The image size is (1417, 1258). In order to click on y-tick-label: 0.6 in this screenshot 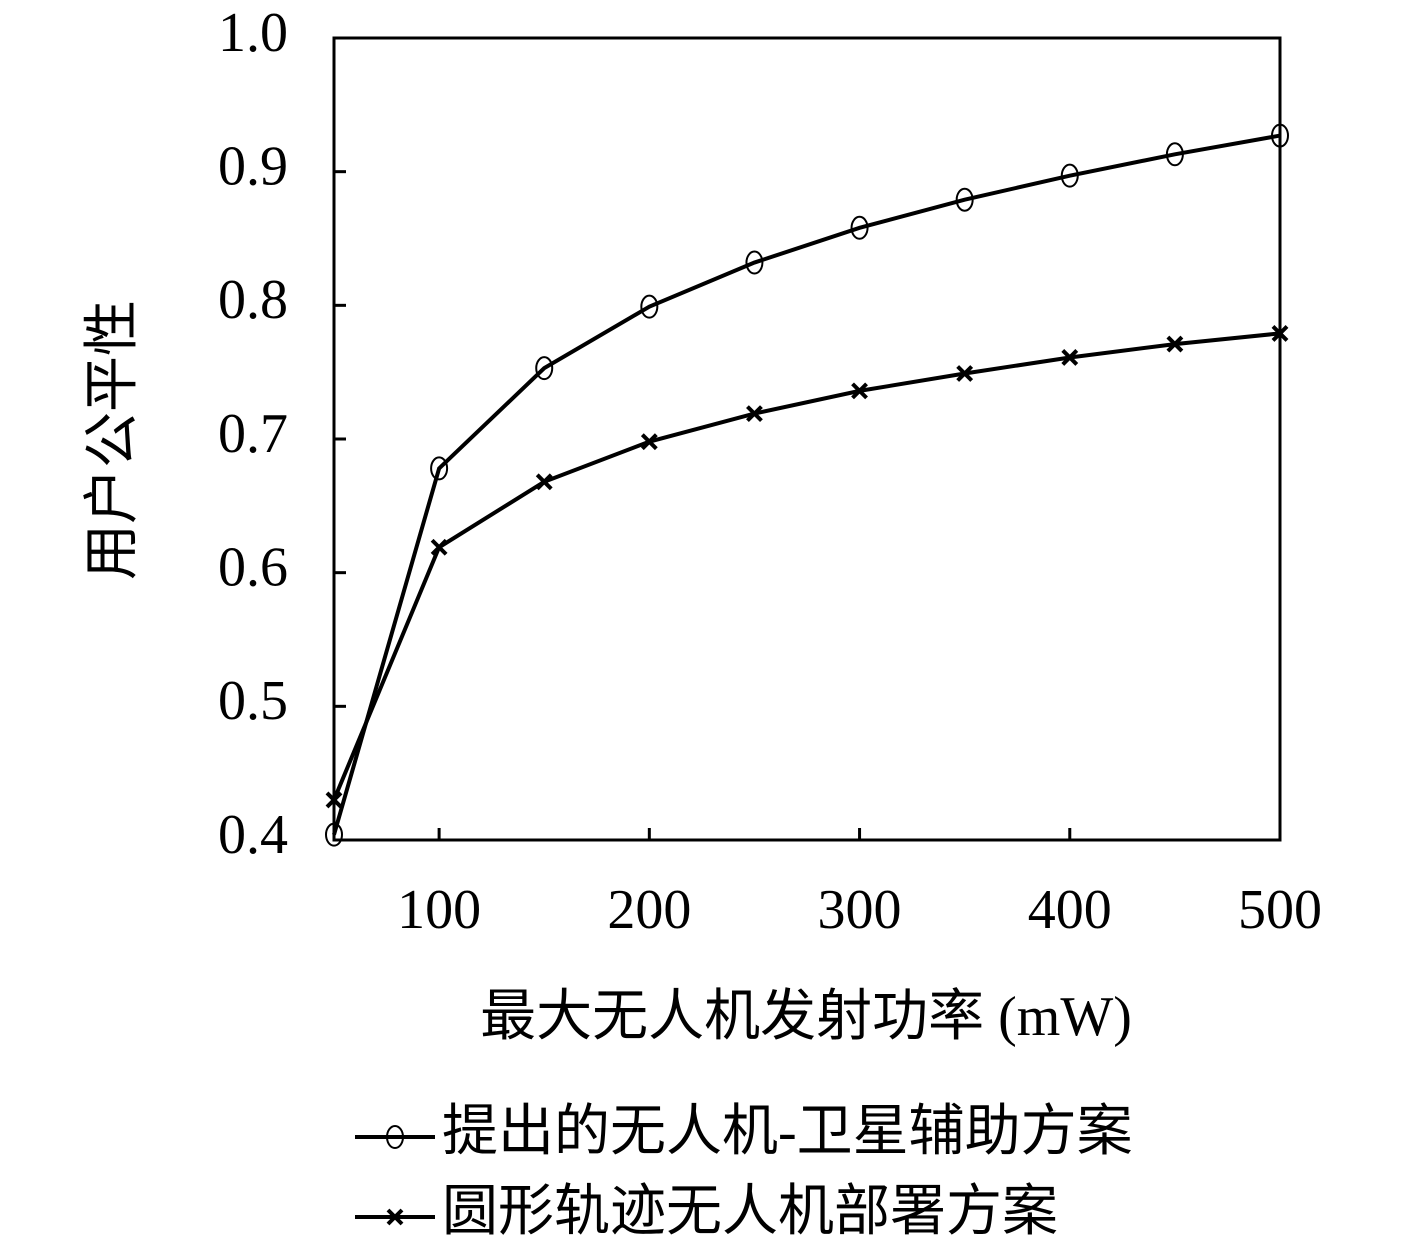, I will do `click(253, 568)`.